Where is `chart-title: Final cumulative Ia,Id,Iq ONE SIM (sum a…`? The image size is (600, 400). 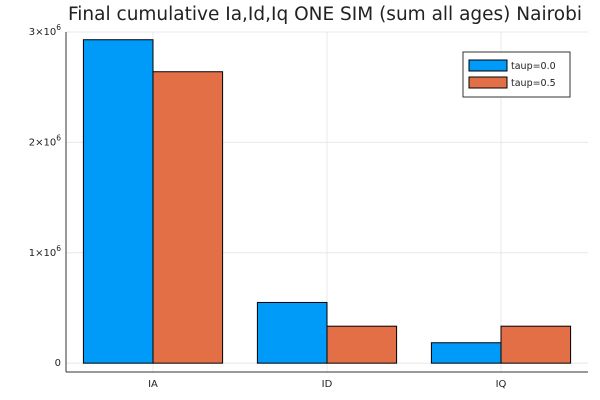
chart-title: Final cumulative Ia,Id,Iq ONE SIM (sum a… is located at coordinates (325, 14).